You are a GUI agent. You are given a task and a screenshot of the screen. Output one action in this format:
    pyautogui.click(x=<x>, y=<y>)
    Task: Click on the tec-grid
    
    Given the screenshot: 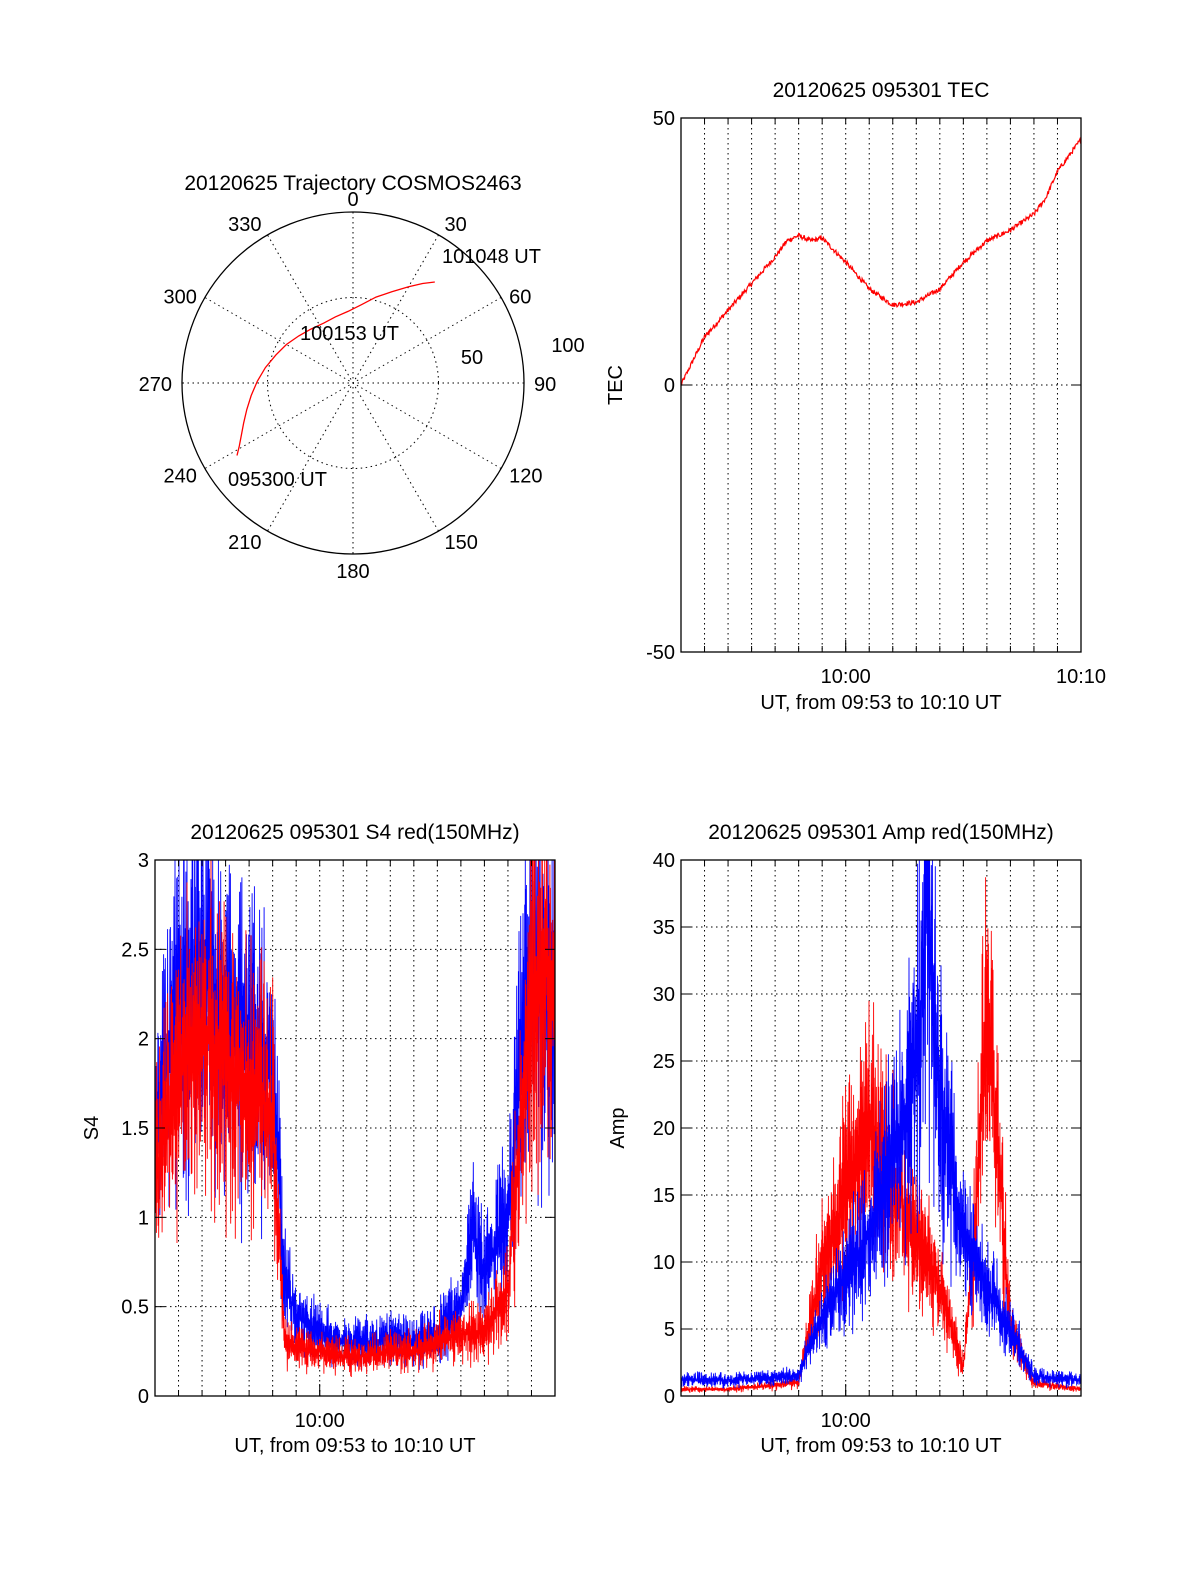 What is the action you would take?
    pyautogui.click(x=880, y=385)
    